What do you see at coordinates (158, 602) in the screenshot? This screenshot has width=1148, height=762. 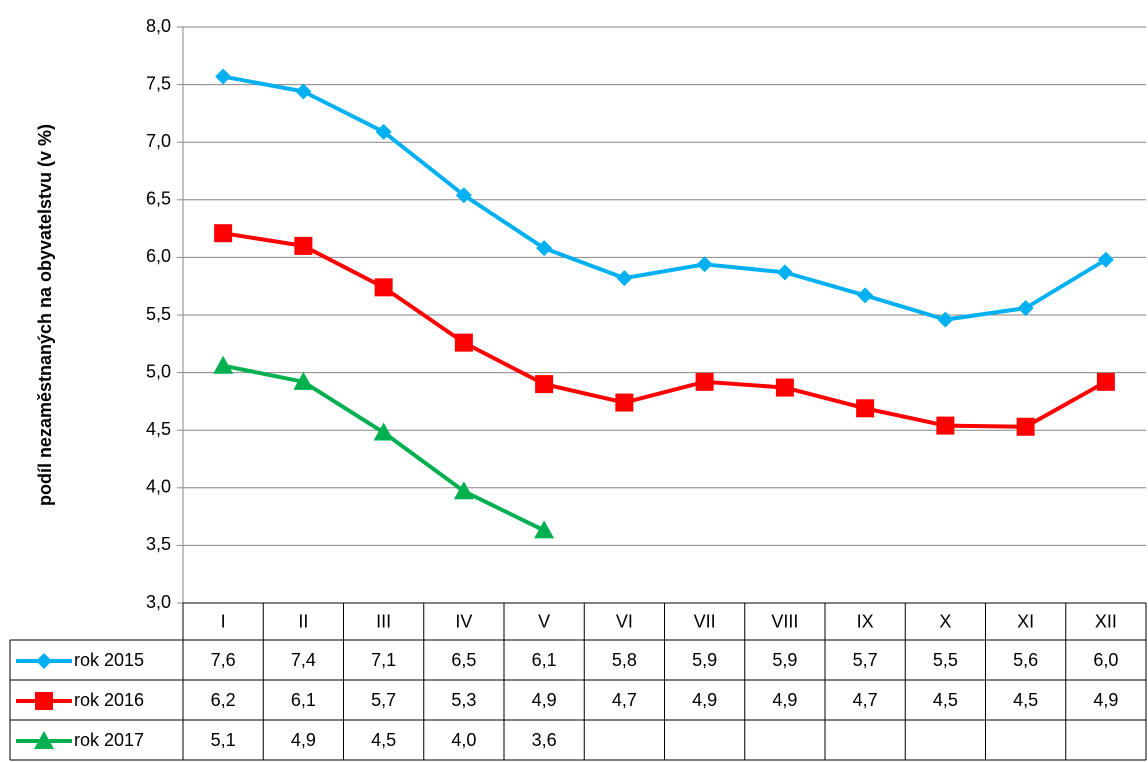 I see `y-tick-label: 3,0` at bounding box center [158, 602].